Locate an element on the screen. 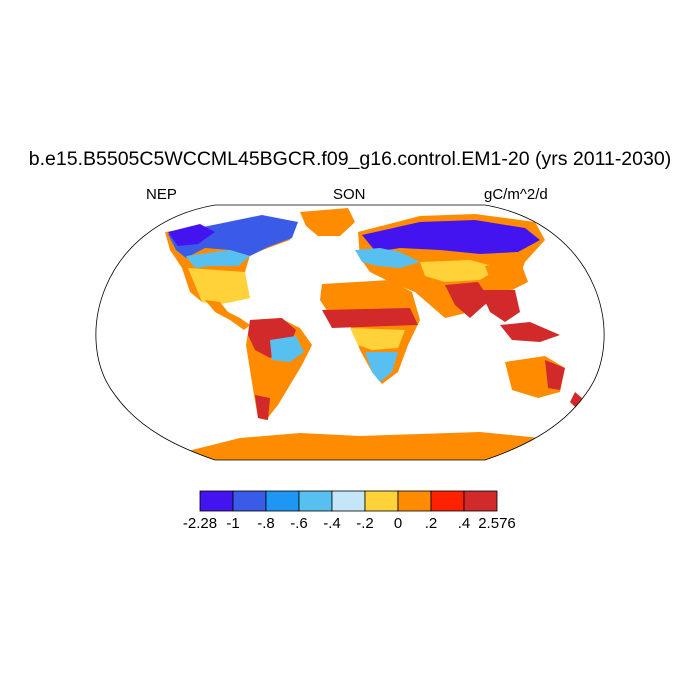  indonesia-region is located at coordinates (530, 332).